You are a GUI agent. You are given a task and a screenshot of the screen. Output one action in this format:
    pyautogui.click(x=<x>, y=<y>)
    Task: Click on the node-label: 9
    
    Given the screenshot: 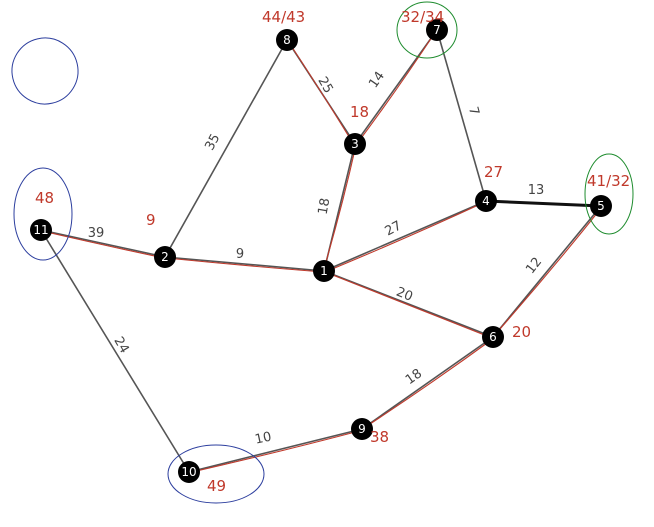 What is the action you would take?
    pyautogui.click(x=362, y=429)
    